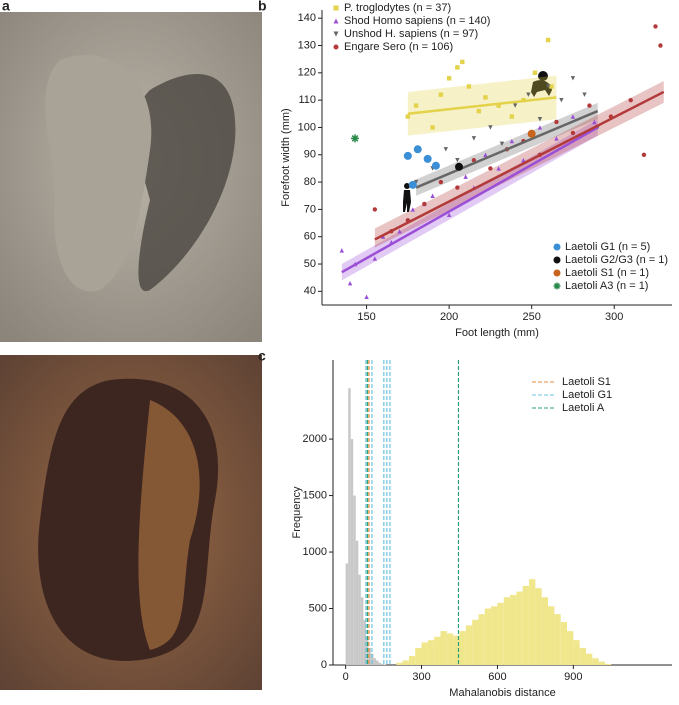 This screenshot has width=679, height=705. What do you see at coordinates (6, 7) in the screenshot?
I see `panel-label: a` at bounding box center [6, 7].